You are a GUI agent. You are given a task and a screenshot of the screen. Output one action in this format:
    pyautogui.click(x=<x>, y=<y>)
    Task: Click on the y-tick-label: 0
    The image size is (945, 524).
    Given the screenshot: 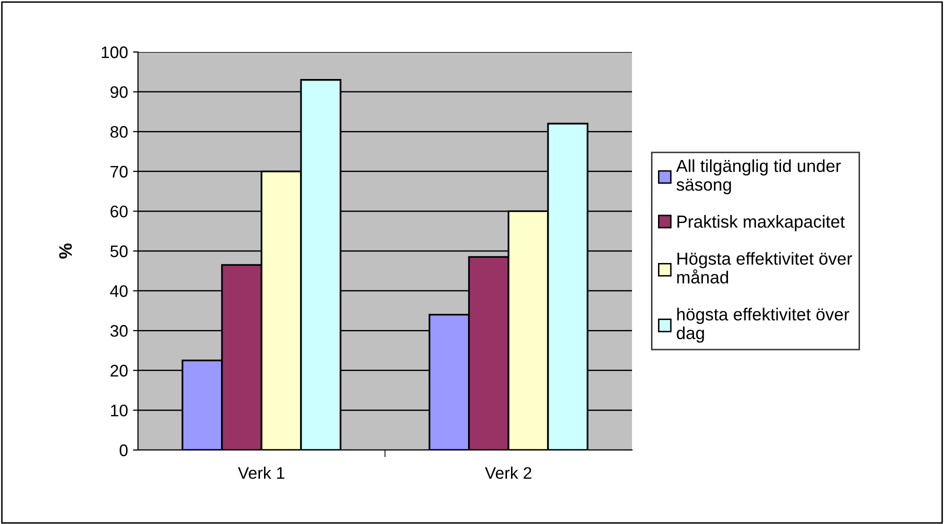 What is the action you would take?
    pyautogui.click(x=124, y=450)
    